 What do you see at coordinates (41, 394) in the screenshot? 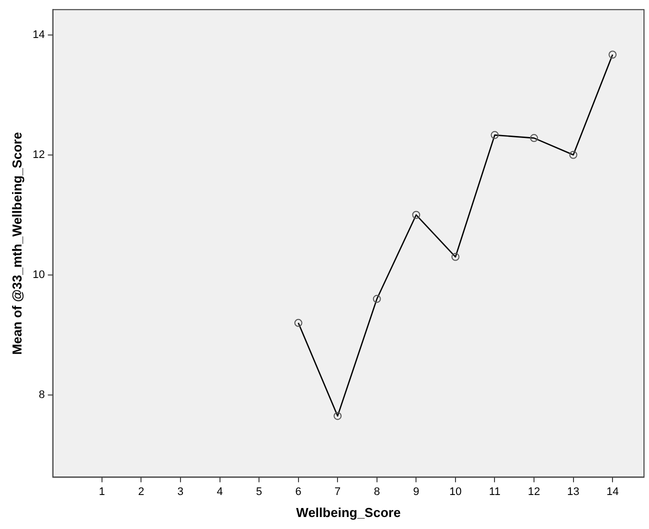
I see `y-tick-label: 8` at bounding box center [41, 394].